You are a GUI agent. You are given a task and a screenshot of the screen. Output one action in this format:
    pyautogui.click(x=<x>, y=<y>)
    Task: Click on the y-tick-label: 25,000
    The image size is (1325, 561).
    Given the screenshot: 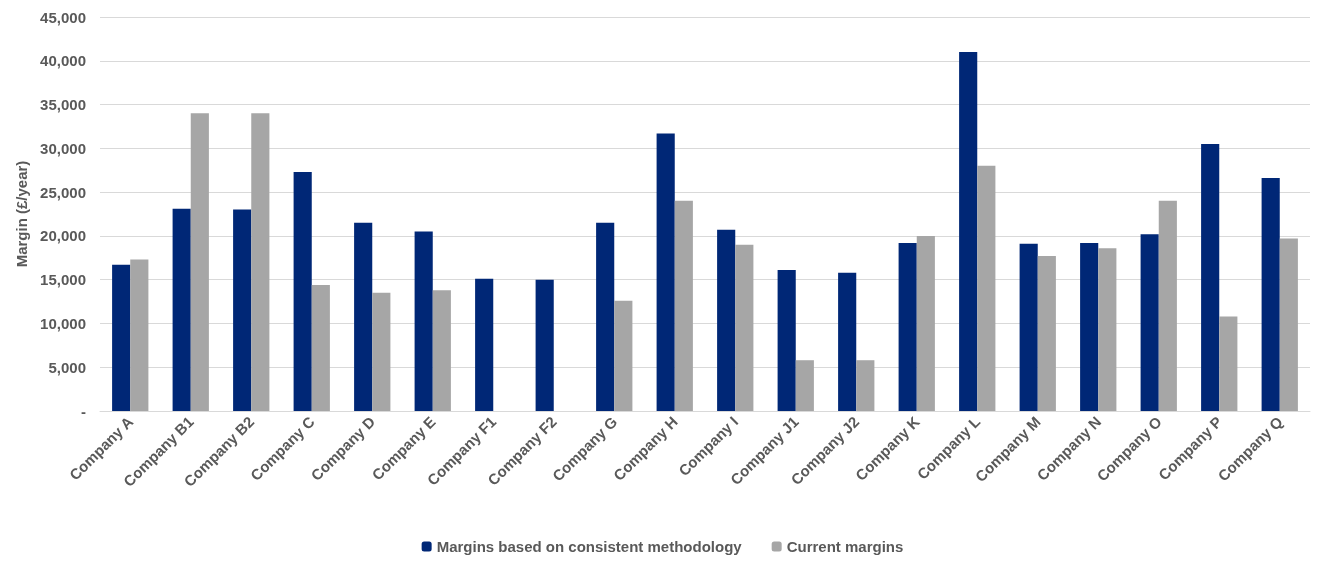 What is the action you would take?
    pyautogui.click(x=63, y=192)
    